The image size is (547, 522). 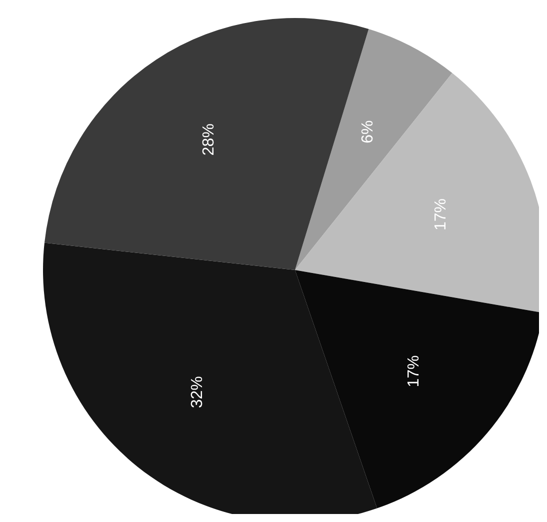 I want to click on data-label: 6%, so click(x=367, y=132).